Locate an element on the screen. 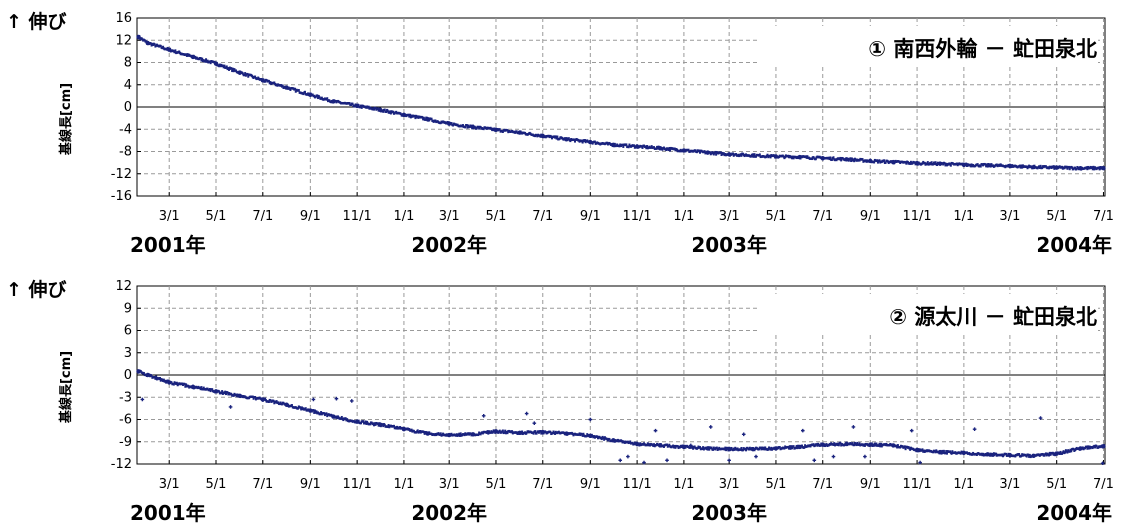  y-tick-label: -16 is located at coordinates (121, 196).